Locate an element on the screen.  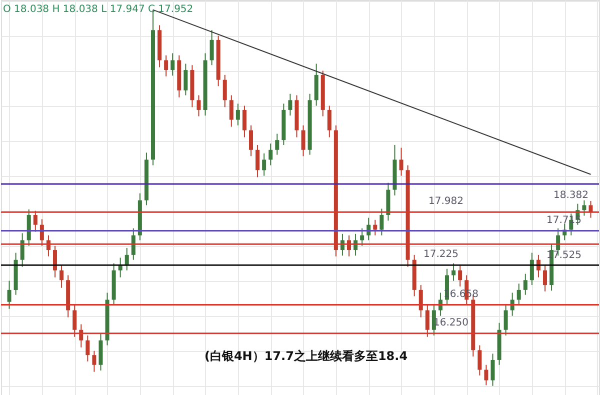
annotation: (白银4H）17.7之上继续看多至18.4 is located at coordinates (306, 356).